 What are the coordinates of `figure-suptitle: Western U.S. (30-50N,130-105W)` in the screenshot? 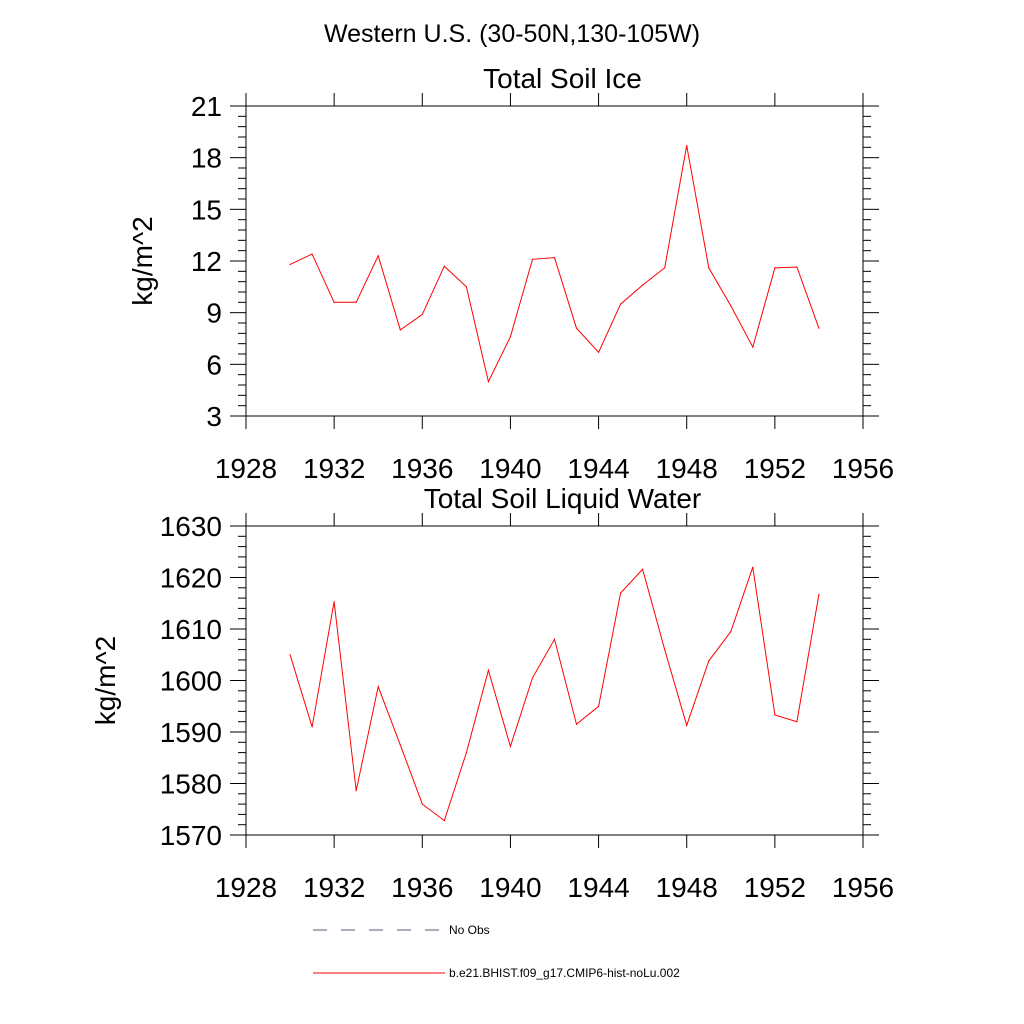 It's located at (512, 34).